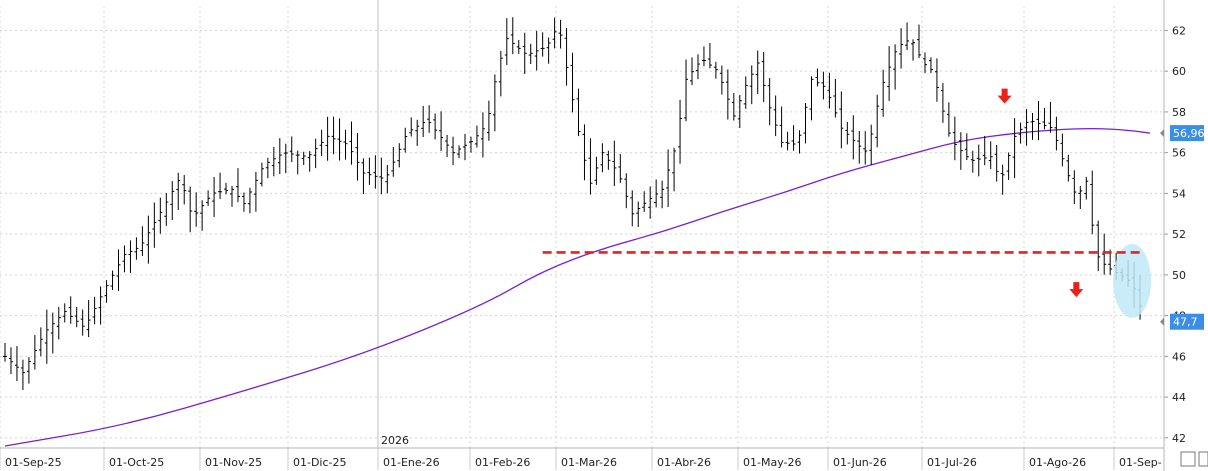  What do you see at coordinates (1057, 462) in the screenshot?
I see `x-tick-label: 01-Ago-26` at bounding box center [1057, 462].